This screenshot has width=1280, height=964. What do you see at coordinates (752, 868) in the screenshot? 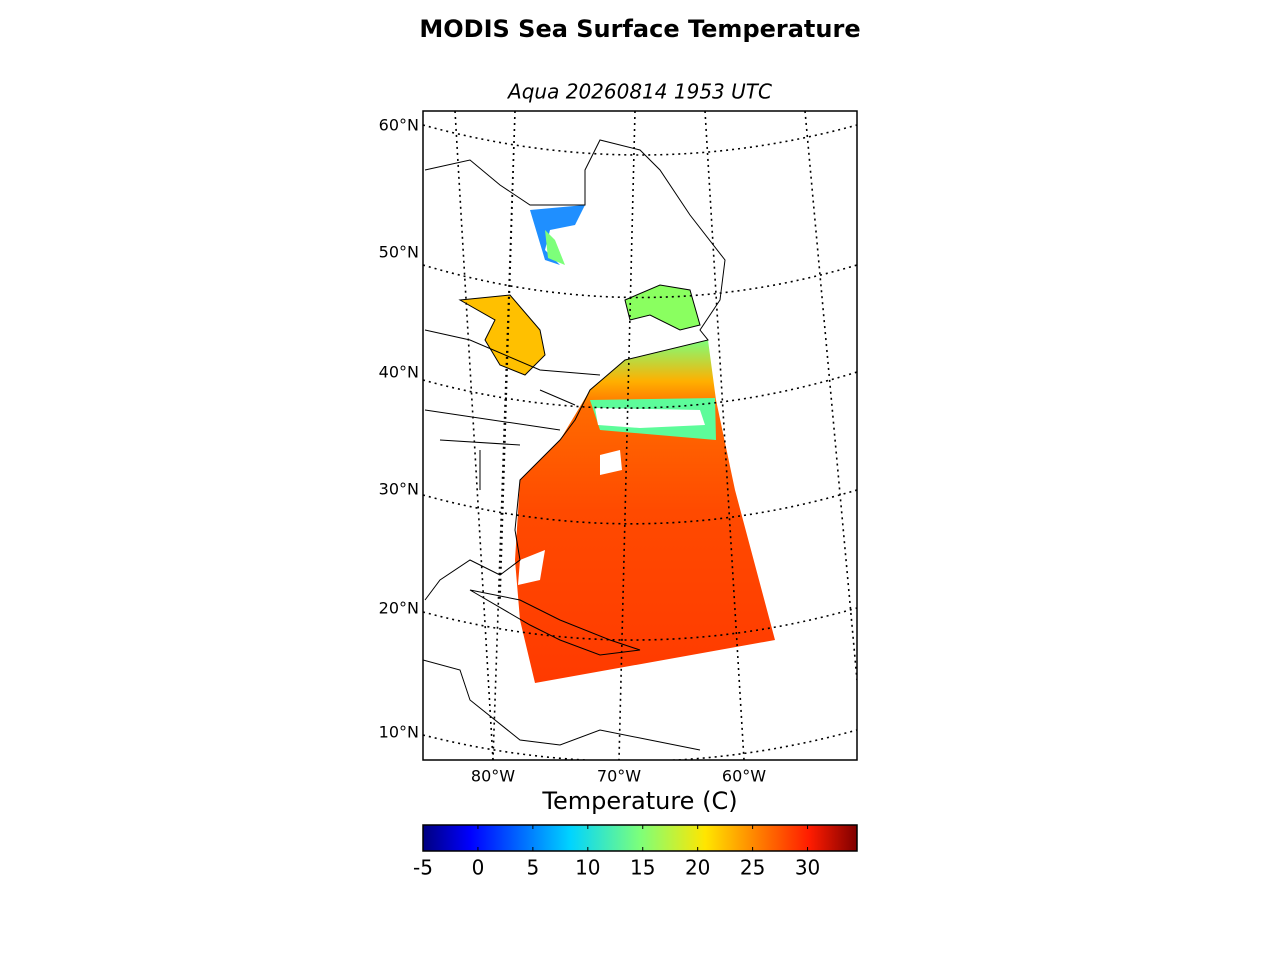
I see `colorbar-tick-label: 25` at bounding box center [752, 868].